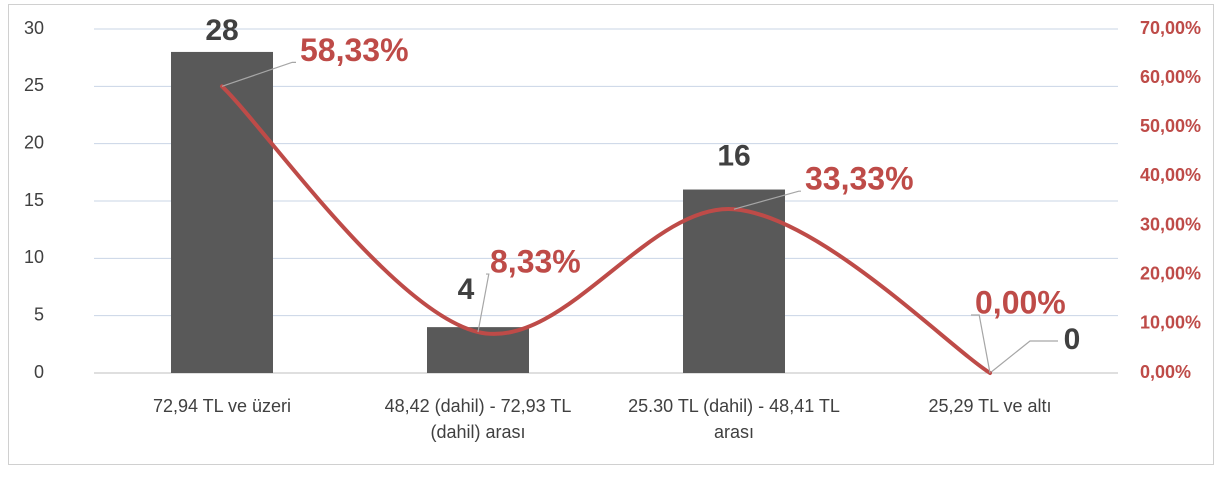 This screenshot has width=1221, height=479. Describe the element at coordinates (733, 155) in the screenshot. I see `bar-value-label: 16` at that location.